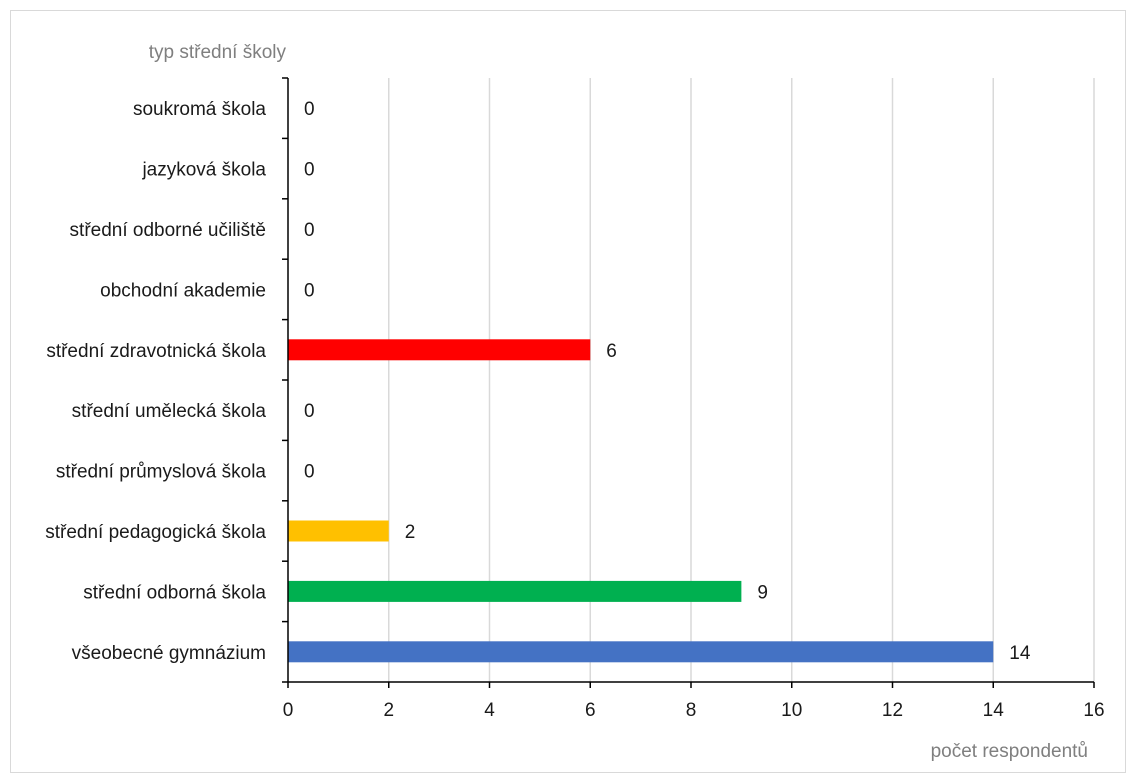 This screenshot has height=774, width=1127. I want to click on data-label: 9, so click(762, 592).